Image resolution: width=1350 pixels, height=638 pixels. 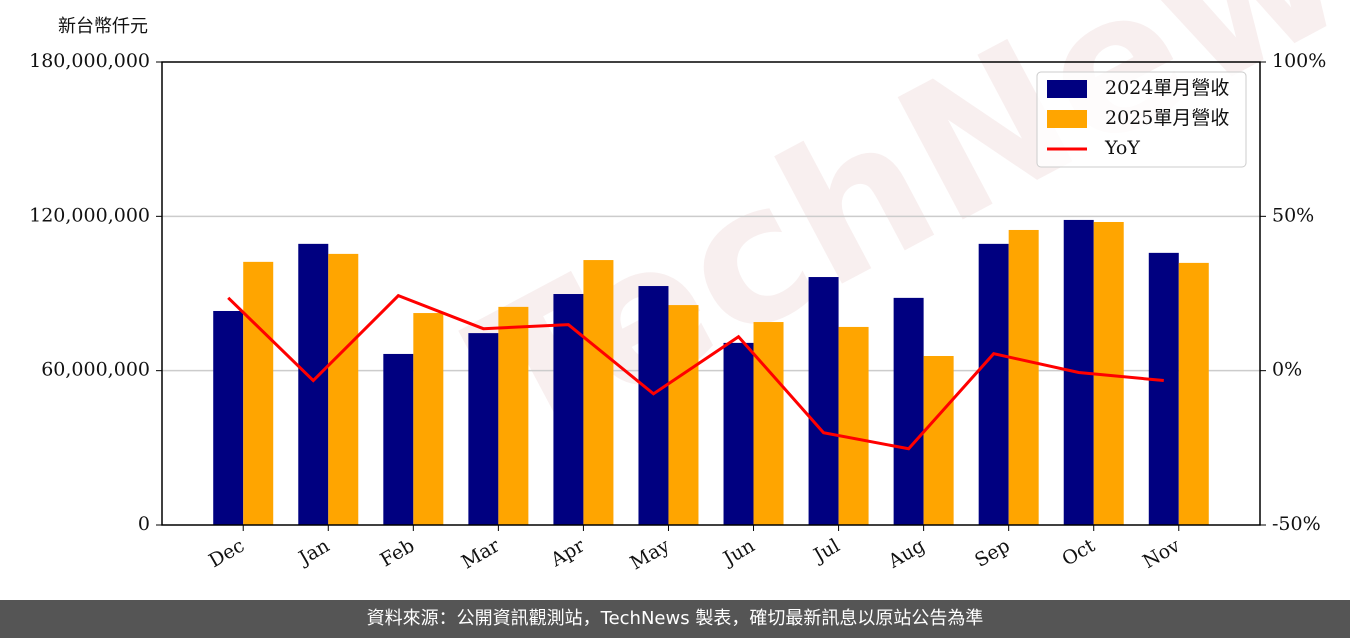 I want to click on x-tick-label: May, so click(x=650, y=554).